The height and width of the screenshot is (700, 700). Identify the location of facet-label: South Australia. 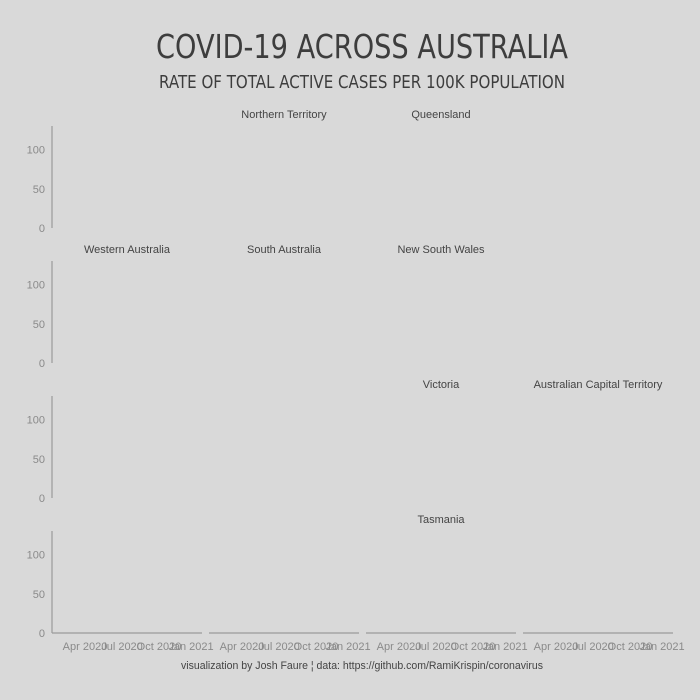
(284, 250).